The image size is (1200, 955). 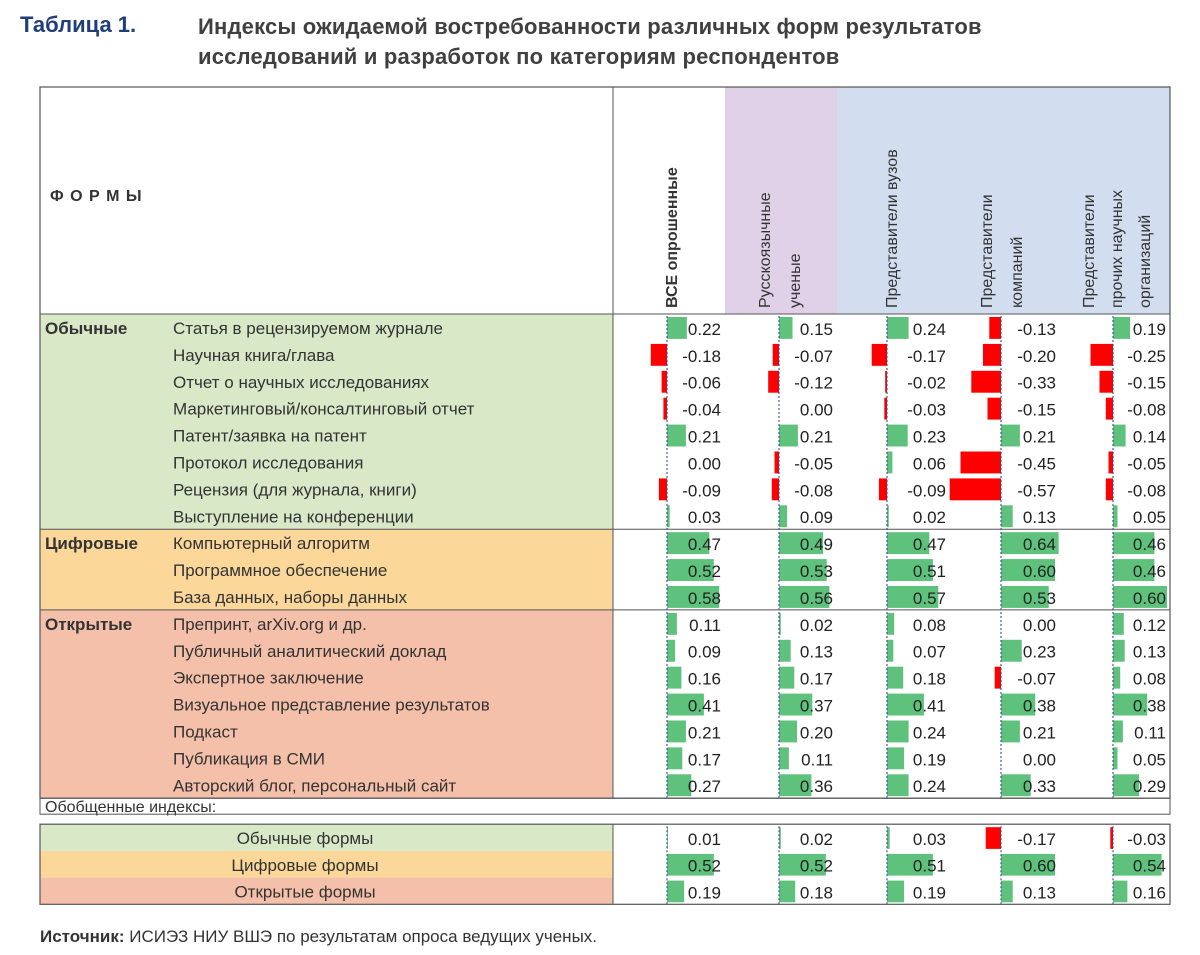 What do you see at coordinates (1146, 383) in the screenshot?
I see `value-label: -0.15` at bounding box center [1146, 383].